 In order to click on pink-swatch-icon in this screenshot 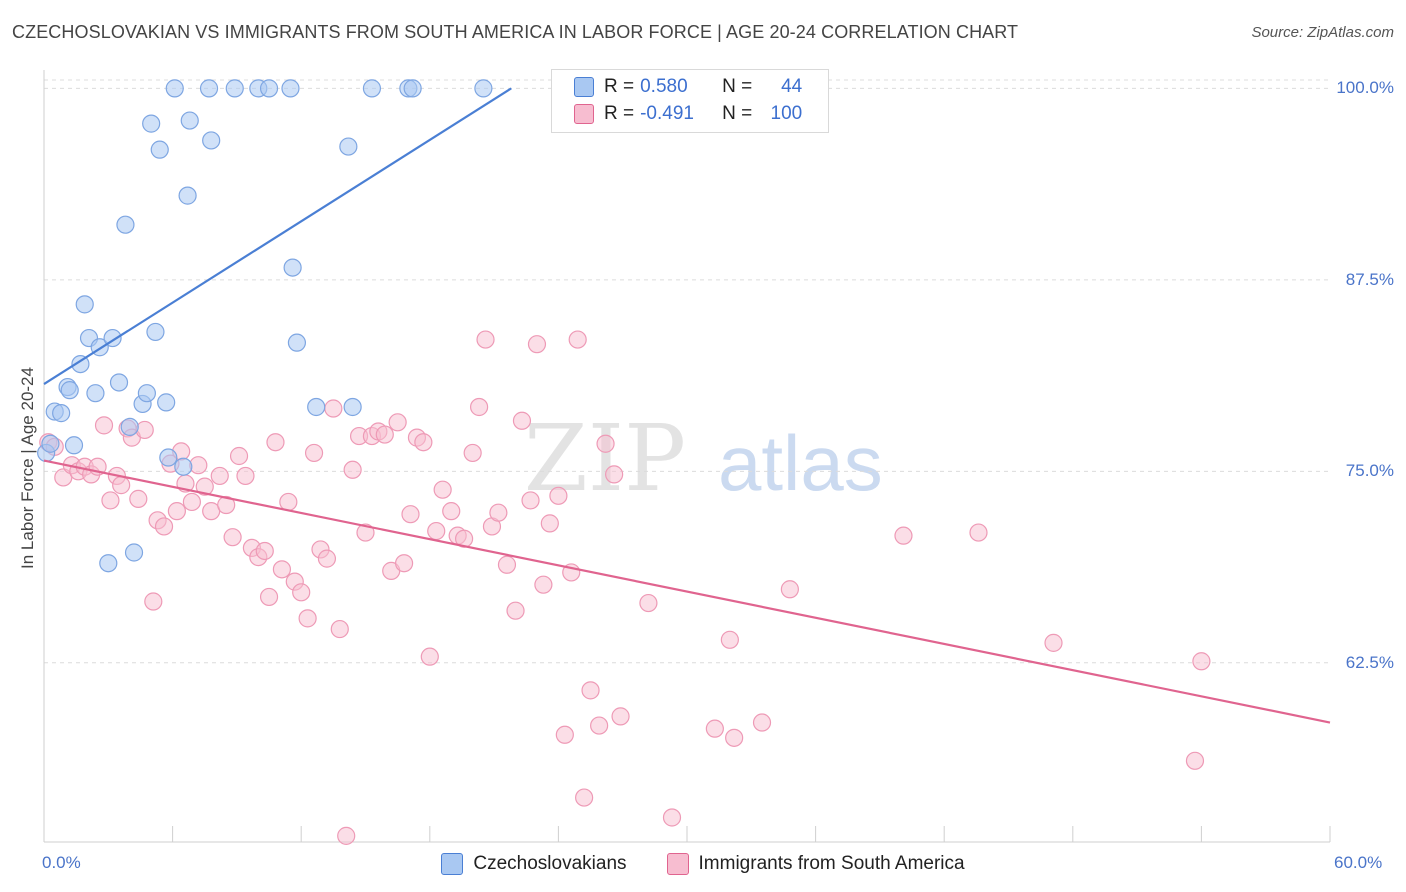, I will do `click(584, 114)`.